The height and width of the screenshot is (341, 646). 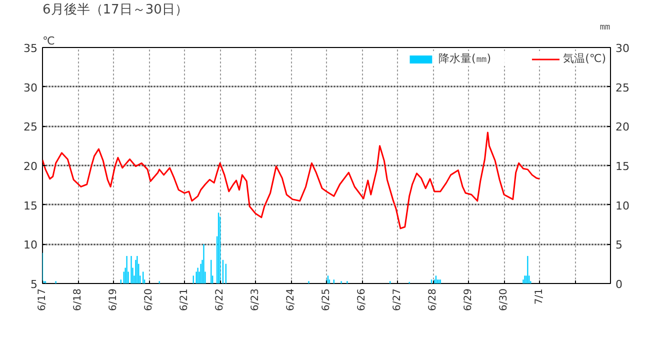 I want to click on y-axis-title: ℃, so click(x=48, y=41).